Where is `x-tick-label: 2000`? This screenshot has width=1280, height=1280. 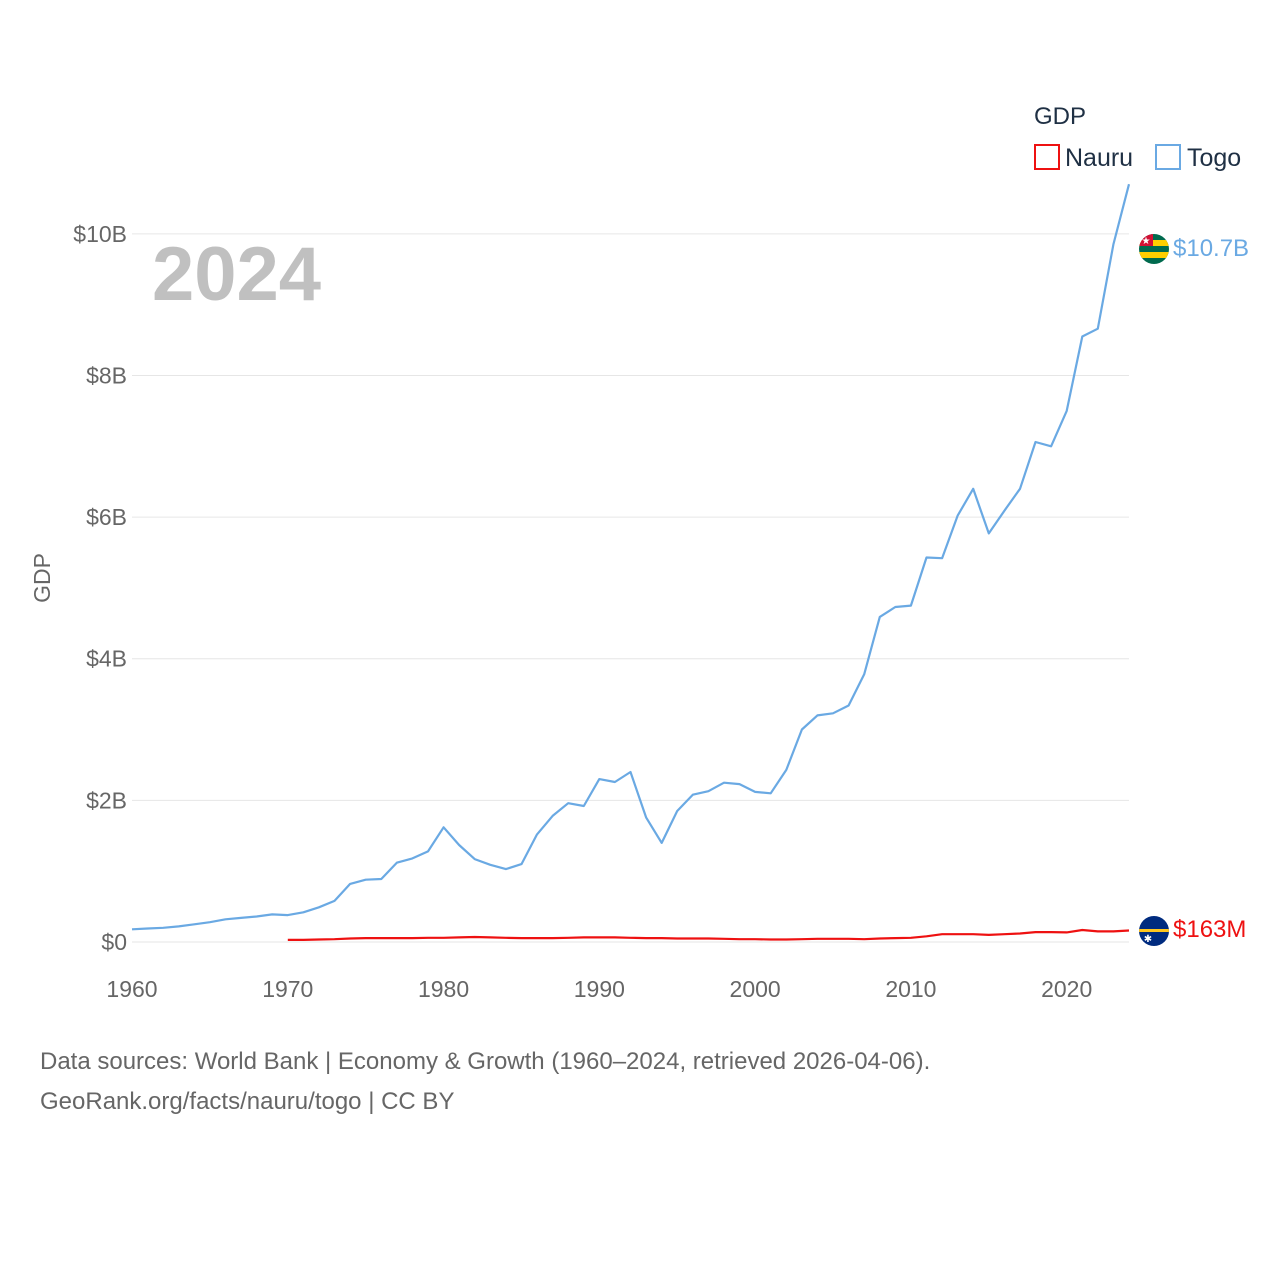
x-tick-label: 2000 is located at coordinates (755, 989).